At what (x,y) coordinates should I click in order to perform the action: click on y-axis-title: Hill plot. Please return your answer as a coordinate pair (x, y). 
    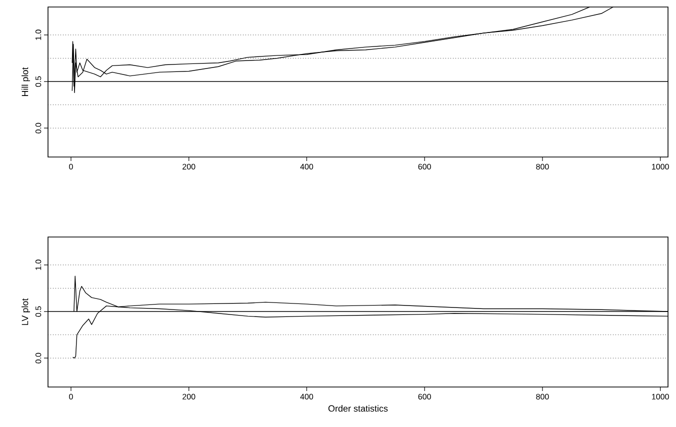
    Looking at the image, I should click on (26, 81).